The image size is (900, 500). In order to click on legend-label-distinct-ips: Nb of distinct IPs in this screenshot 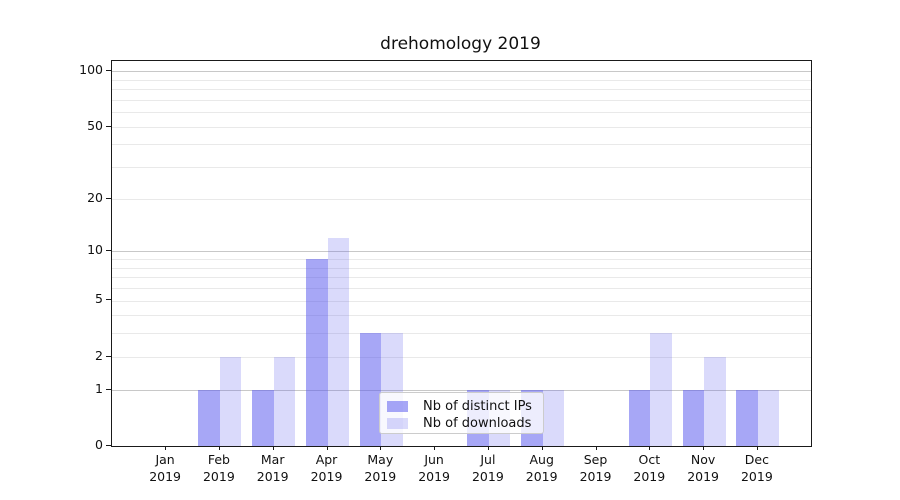, I will do `click(477, 406)`.